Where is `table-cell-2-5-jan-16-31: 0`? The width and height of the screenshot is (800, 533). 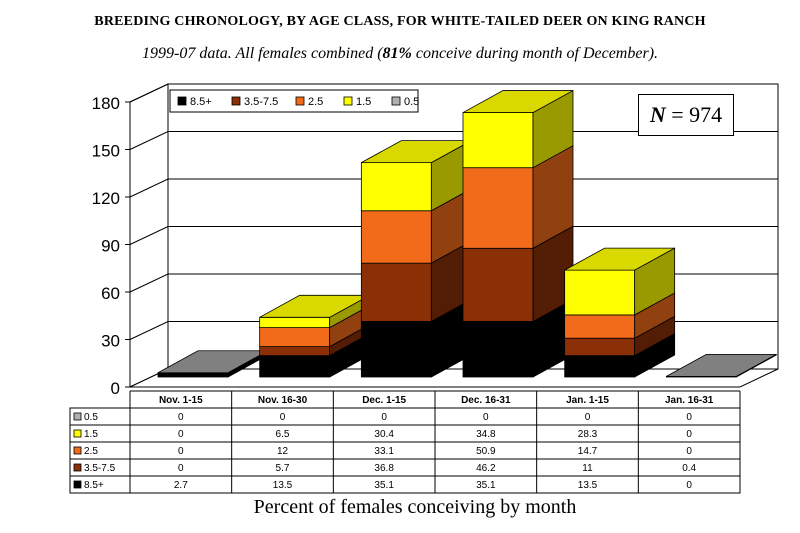 table-cell-2-5-jan-16-31: 0 is located at coordinates (689, 451).